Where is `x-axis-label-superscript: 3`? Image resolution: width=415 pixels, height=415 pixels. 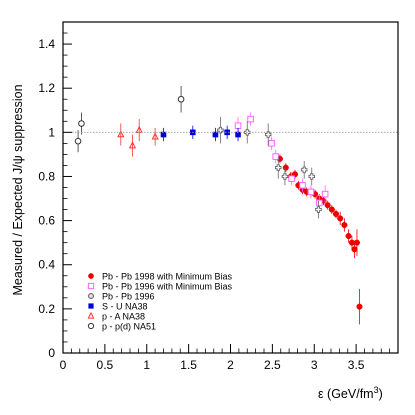
x-axis-label-superscript: 3 is located at coordinates (376, 390).